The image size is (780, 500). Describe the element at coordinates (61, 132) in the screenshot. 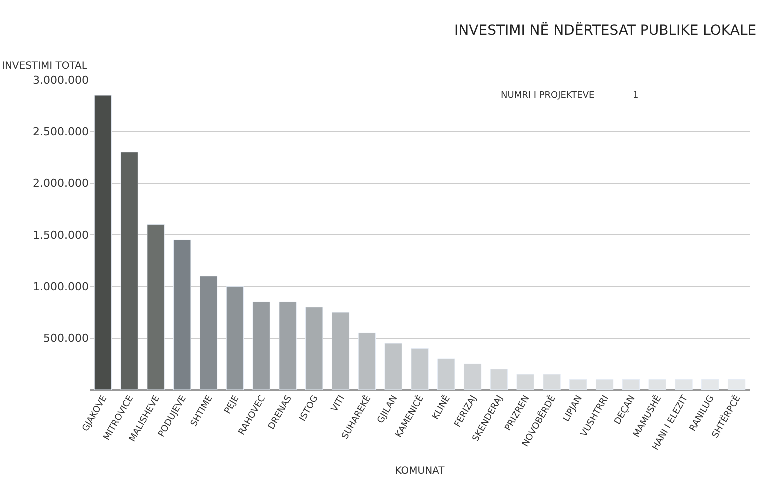

I see `y-tick-label: 2.500.000` at that location.